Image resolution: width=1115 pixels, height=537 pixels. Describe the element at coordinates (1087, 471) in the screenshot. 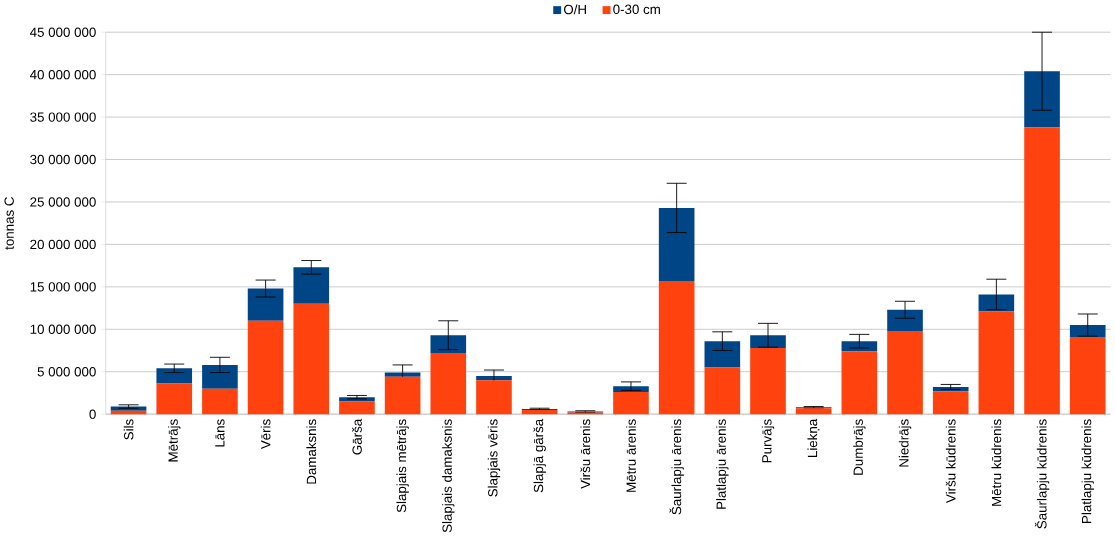

I see `x-tick-label: Platlapju kūdrenis` at that location.